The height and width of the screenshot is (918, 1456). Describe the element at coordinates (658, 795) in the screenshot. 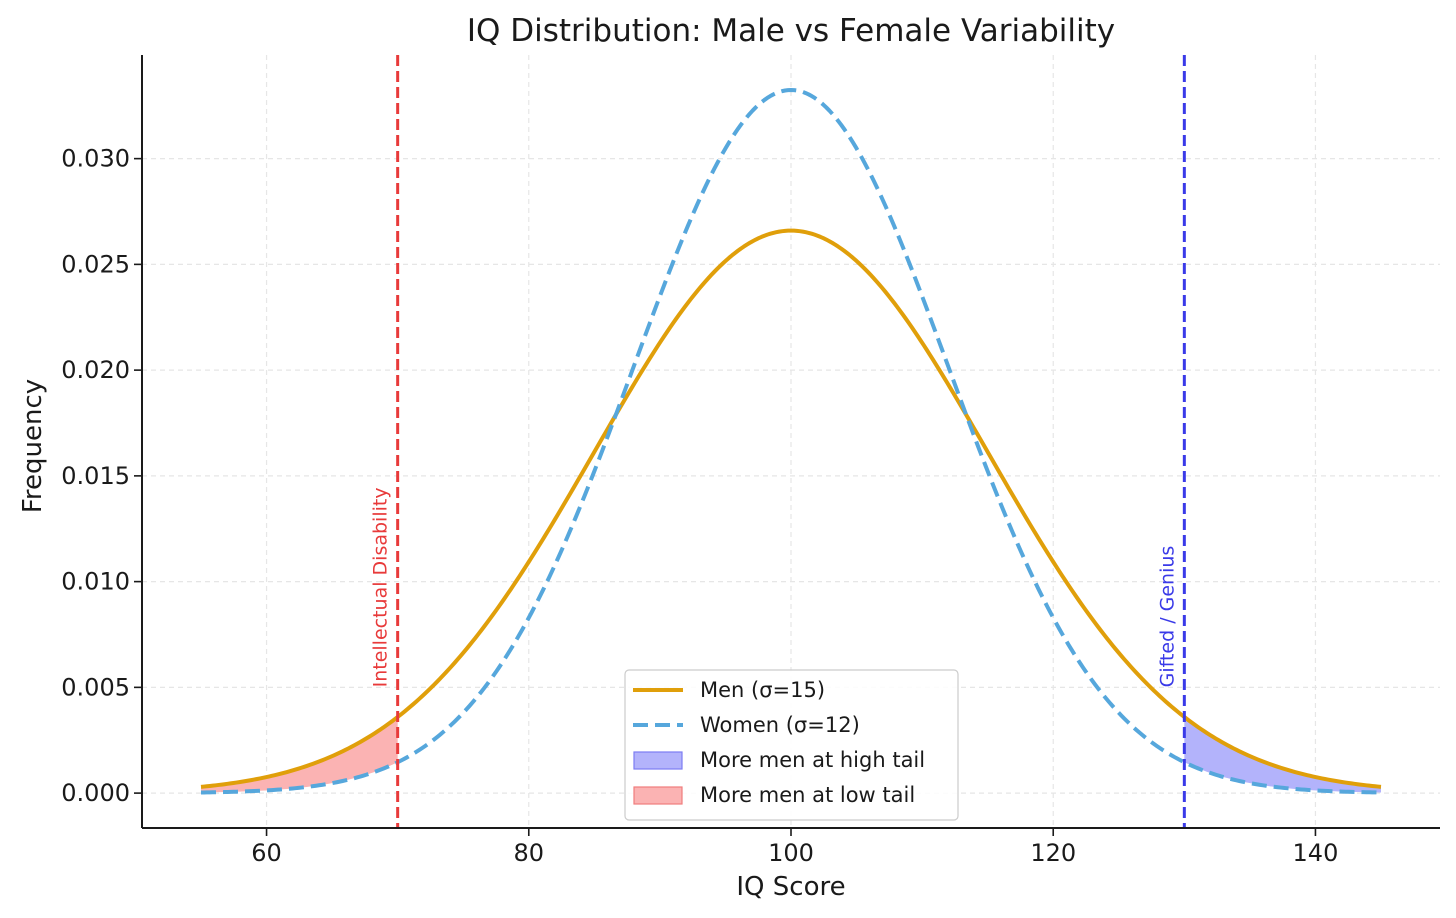

I see `legend-low-tail-swatch` at that location.